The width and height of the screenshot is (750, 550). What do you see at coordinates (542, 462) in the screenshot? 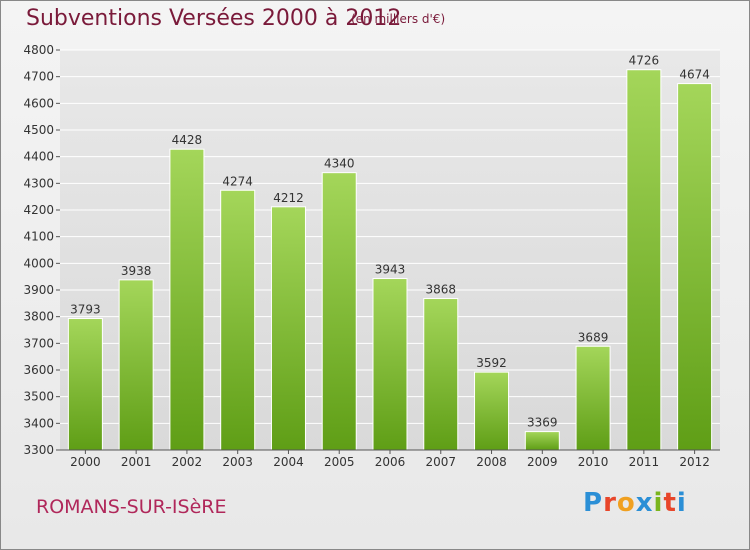
I see `x-tick-label: 2009` at bounding box center [542, 462].